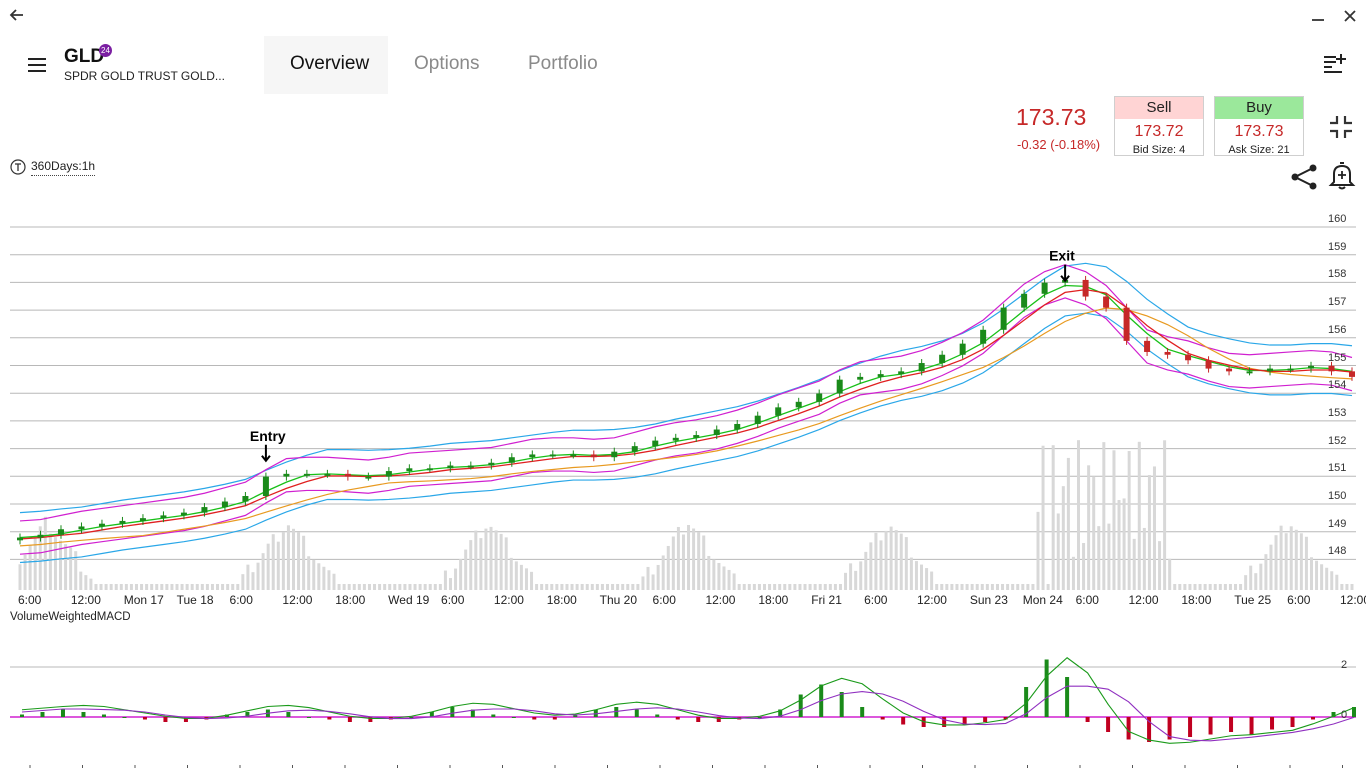 The width and height of the screenshot is (1366, 768). Describe the element at coordinates (1304, 177) in the screenshot. I see `share-icon` at that location.